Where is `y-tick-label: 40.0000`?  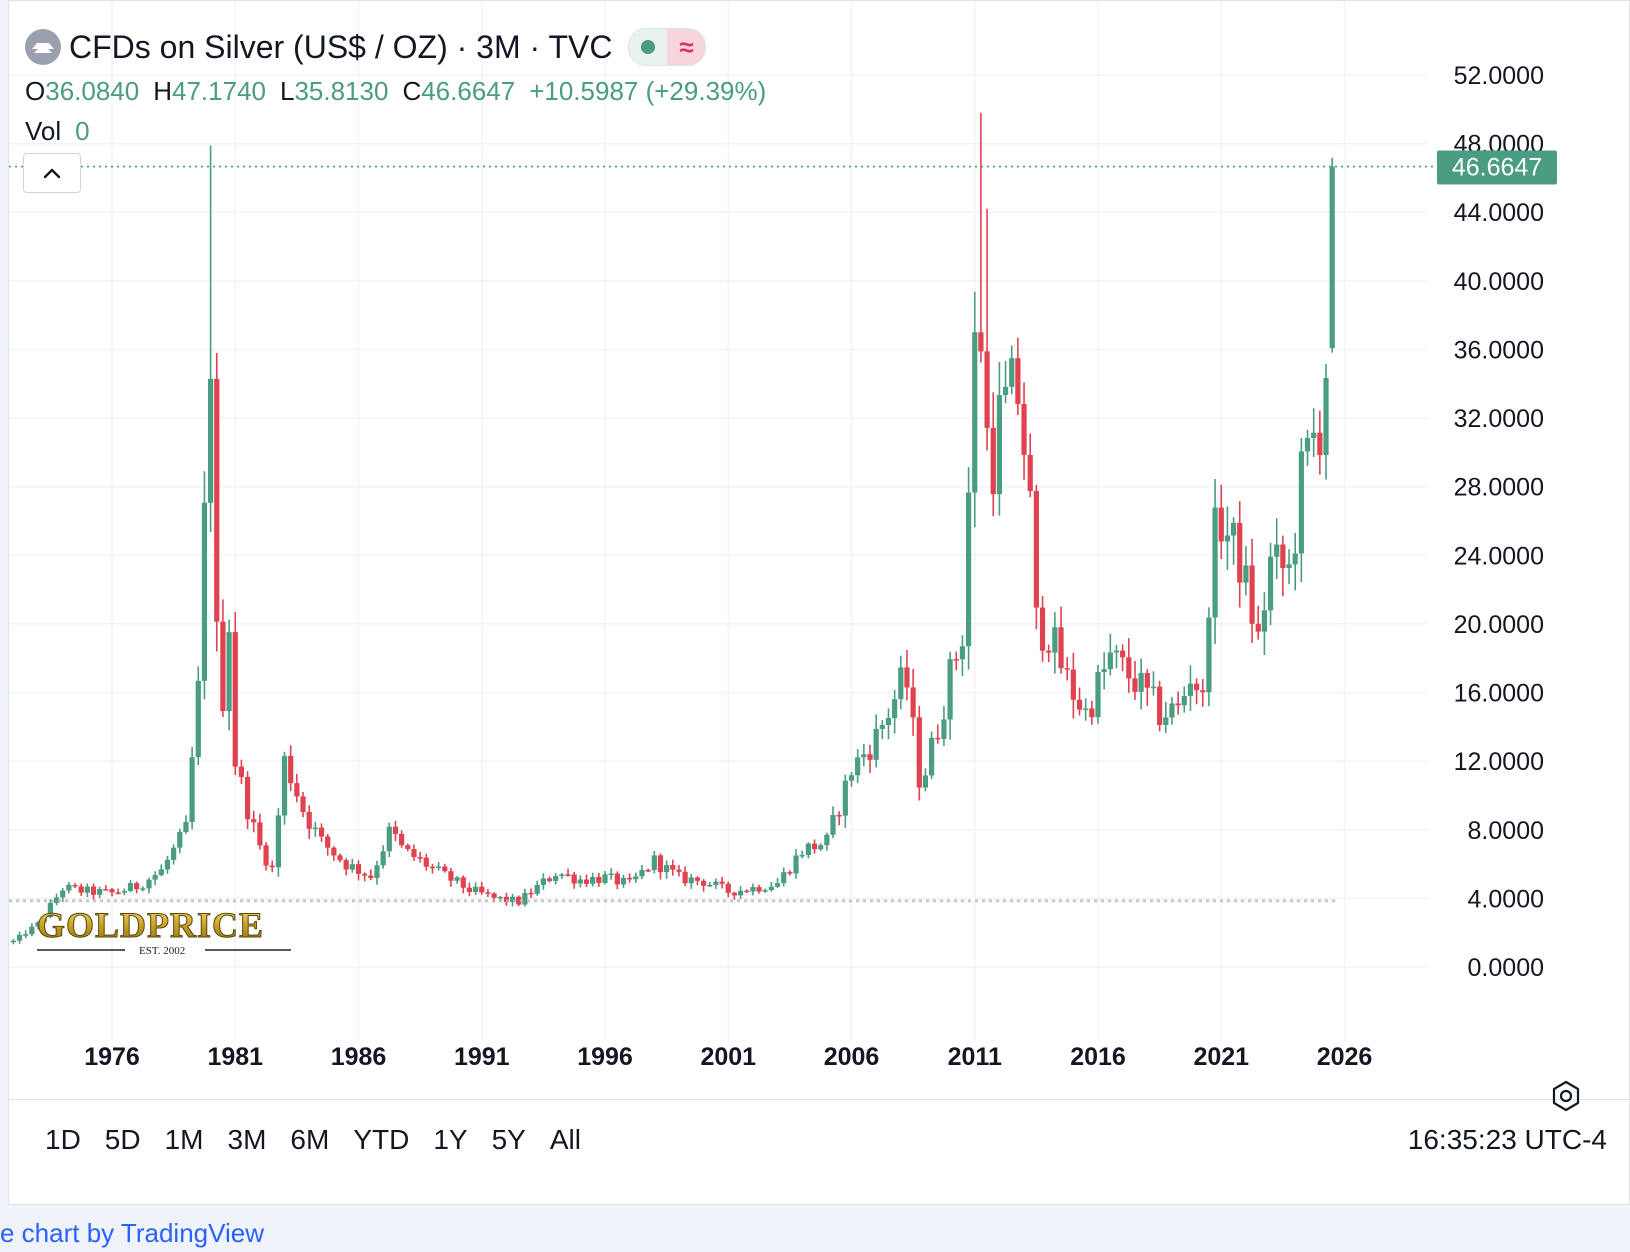
y-tick-label: 40.0000 is located at coordinates (1499, 282).